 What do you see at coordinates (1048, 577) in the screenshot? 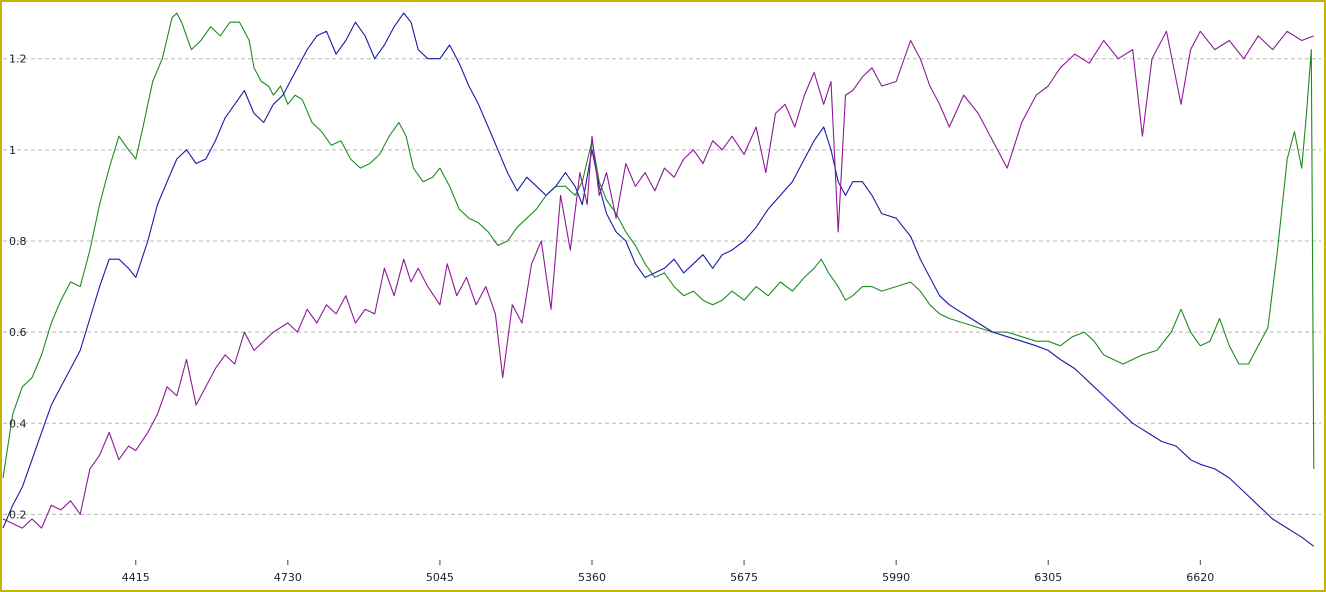
I see `x-tick-label: 6305` at bounding box center [1048, 577].